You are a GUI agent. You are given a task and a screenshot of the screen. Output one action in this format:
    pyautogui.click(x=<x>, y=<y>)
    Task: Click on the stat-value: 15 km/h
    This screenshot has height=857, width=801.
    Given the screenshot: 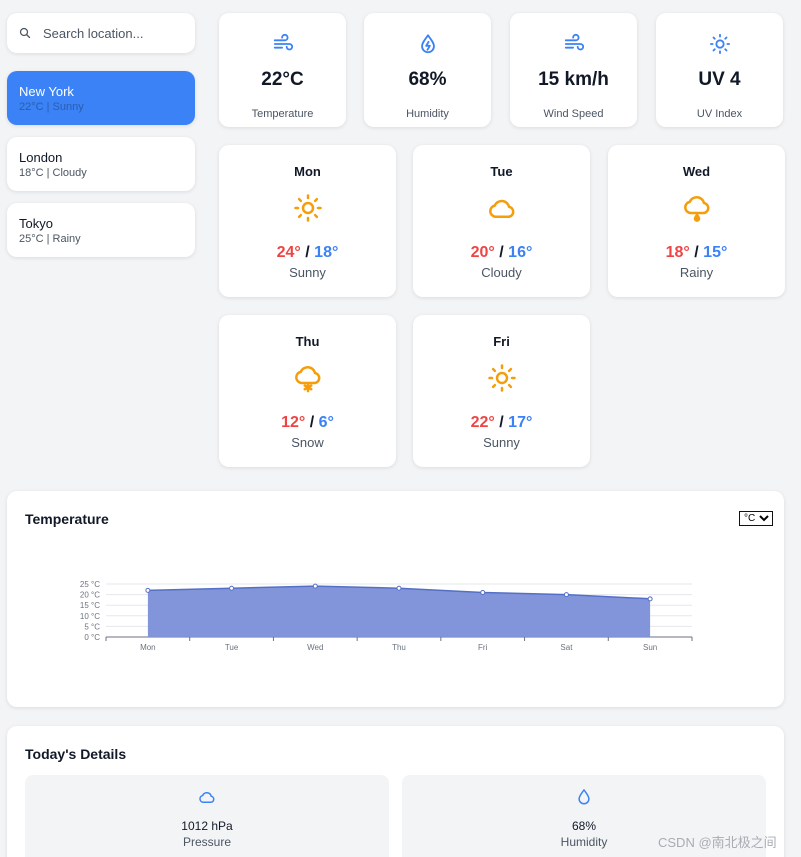 What is the action you would take?
    pyautogui.click(x=573, y=79)
    